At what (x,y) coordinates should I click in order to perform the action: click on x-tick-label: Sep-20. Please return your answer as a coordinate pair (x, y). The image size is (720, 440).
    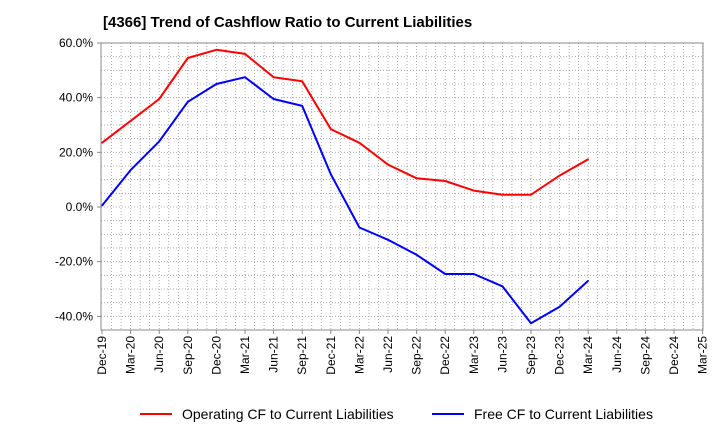
    Looking at the image, I should click on (188, 355).